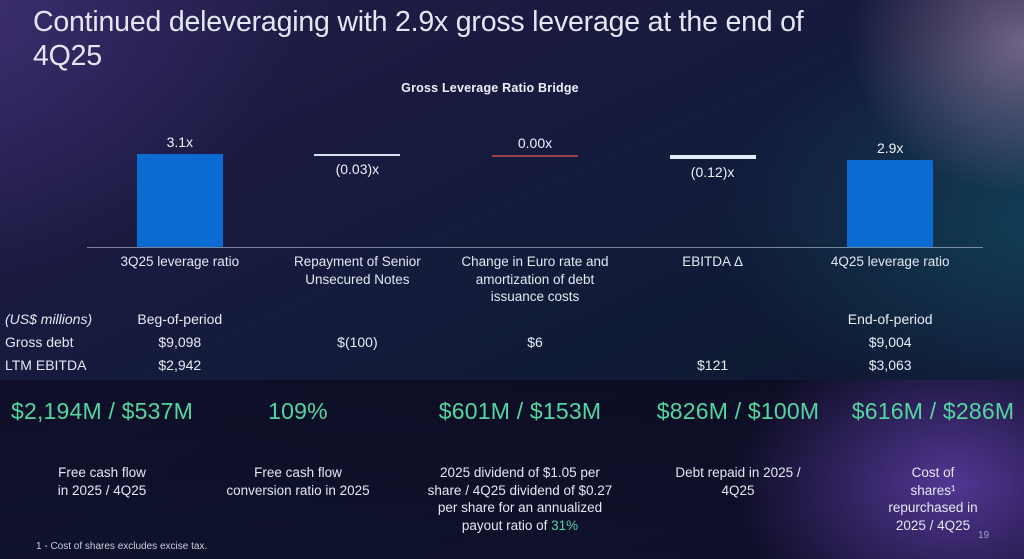  I want to click on category-label: 3Q25 leverage ratio, so click(180, 261).